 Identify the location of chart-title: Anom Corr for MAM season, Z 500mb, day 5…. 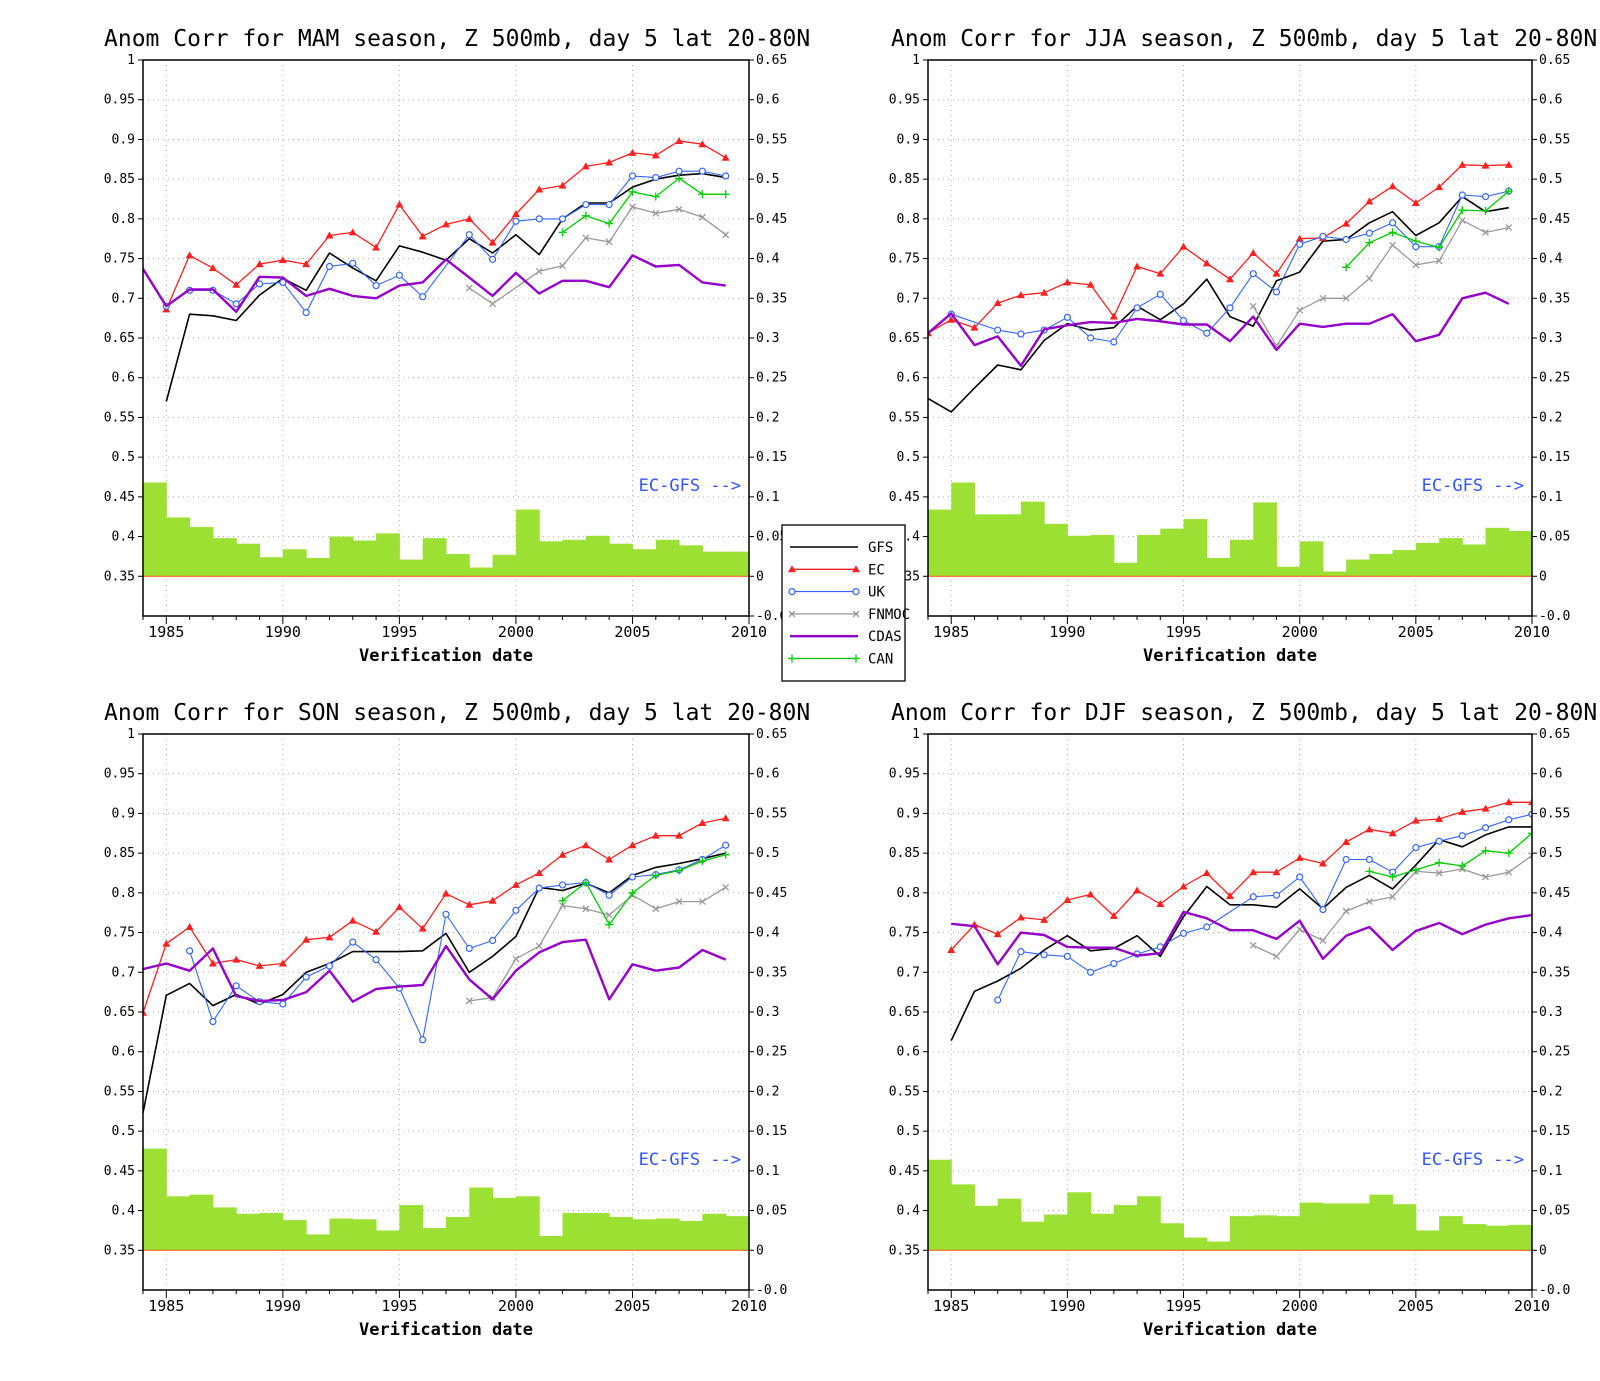
(457, 39).